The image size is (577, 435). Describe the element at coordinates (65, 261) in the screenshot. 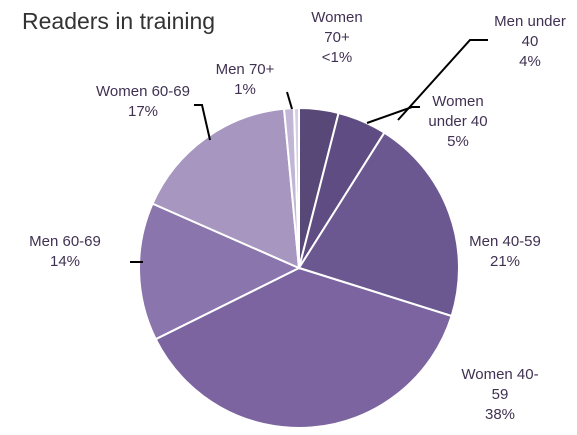

I see `value-label: 14%` at that location.